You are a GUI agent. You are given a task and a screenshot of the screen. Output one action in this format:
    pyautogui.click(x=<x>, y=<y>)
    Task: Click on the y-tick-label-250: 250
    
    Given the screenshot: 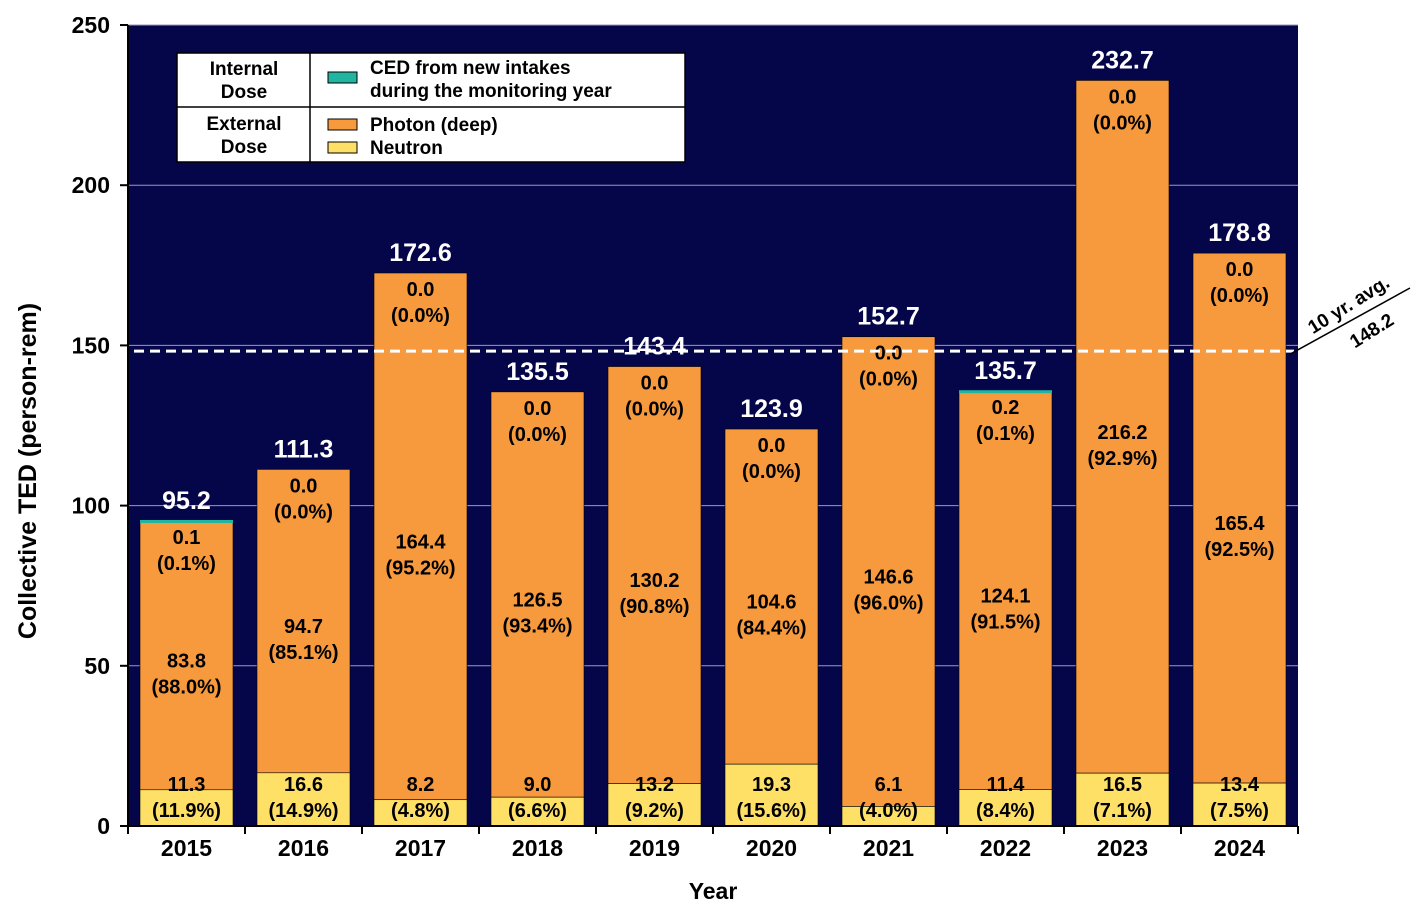 What is the action you would take?
    pyautogui.click(x=91, y=25)
    